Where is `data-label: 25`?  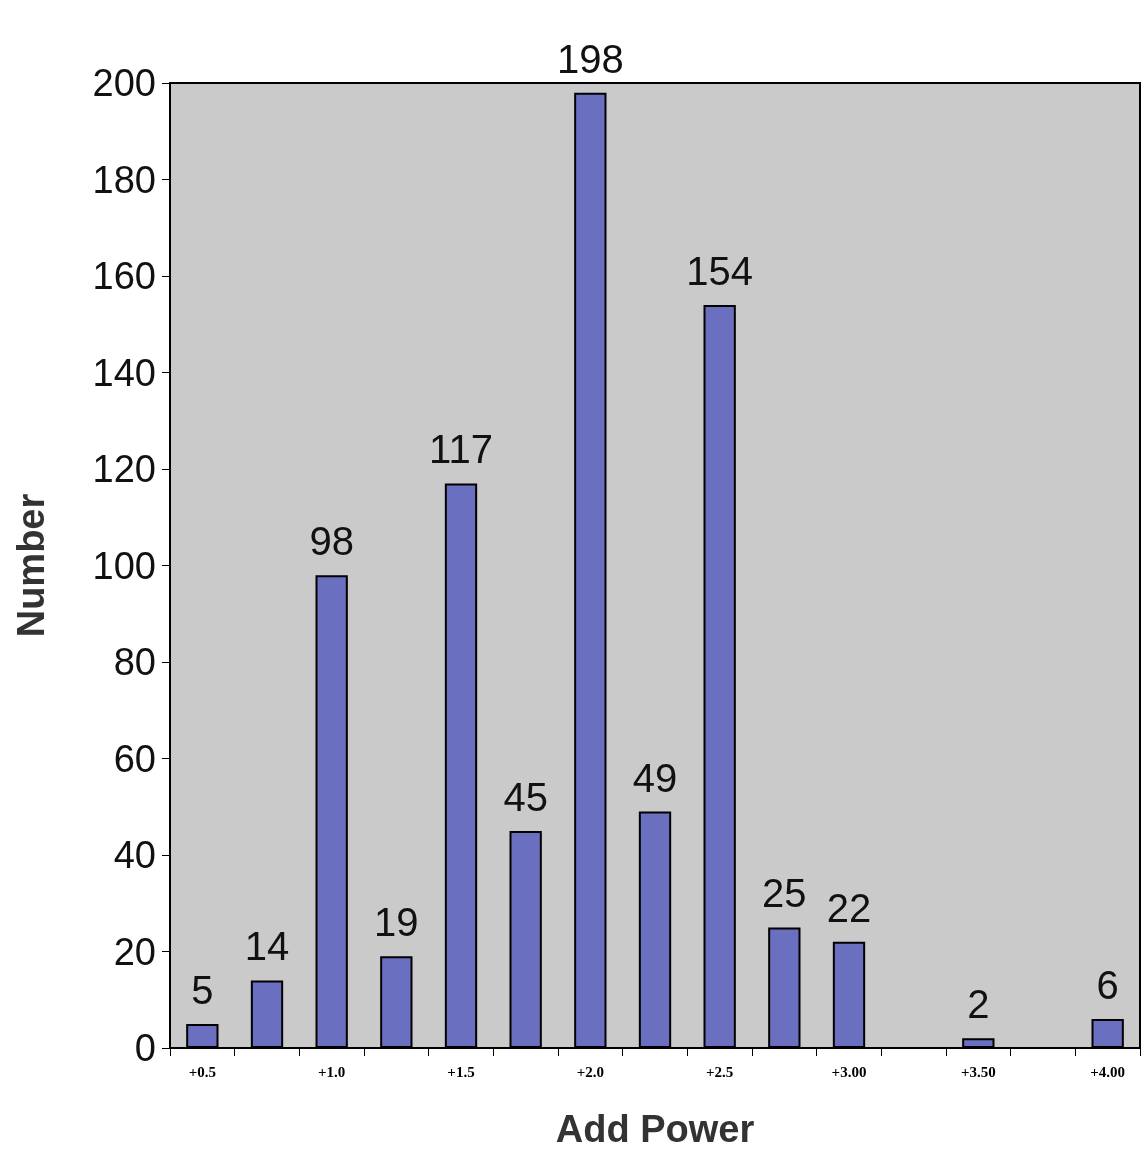 data-label: 25 is located at coordinates (784, 893).